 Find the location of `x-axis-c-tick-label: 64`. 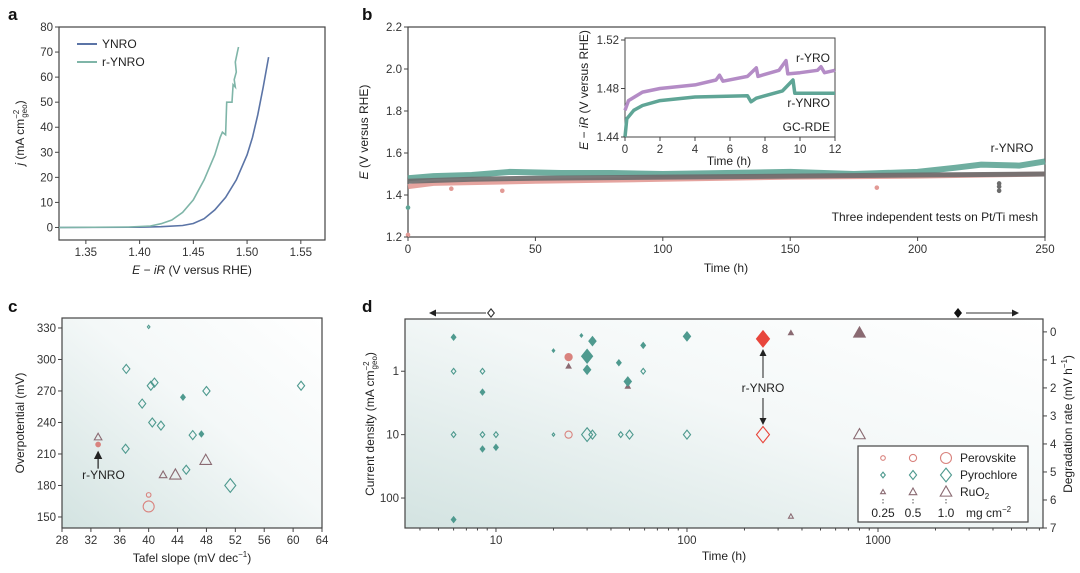

x-axis-c-tick-label: 64 is located at coordinates (322, 541).